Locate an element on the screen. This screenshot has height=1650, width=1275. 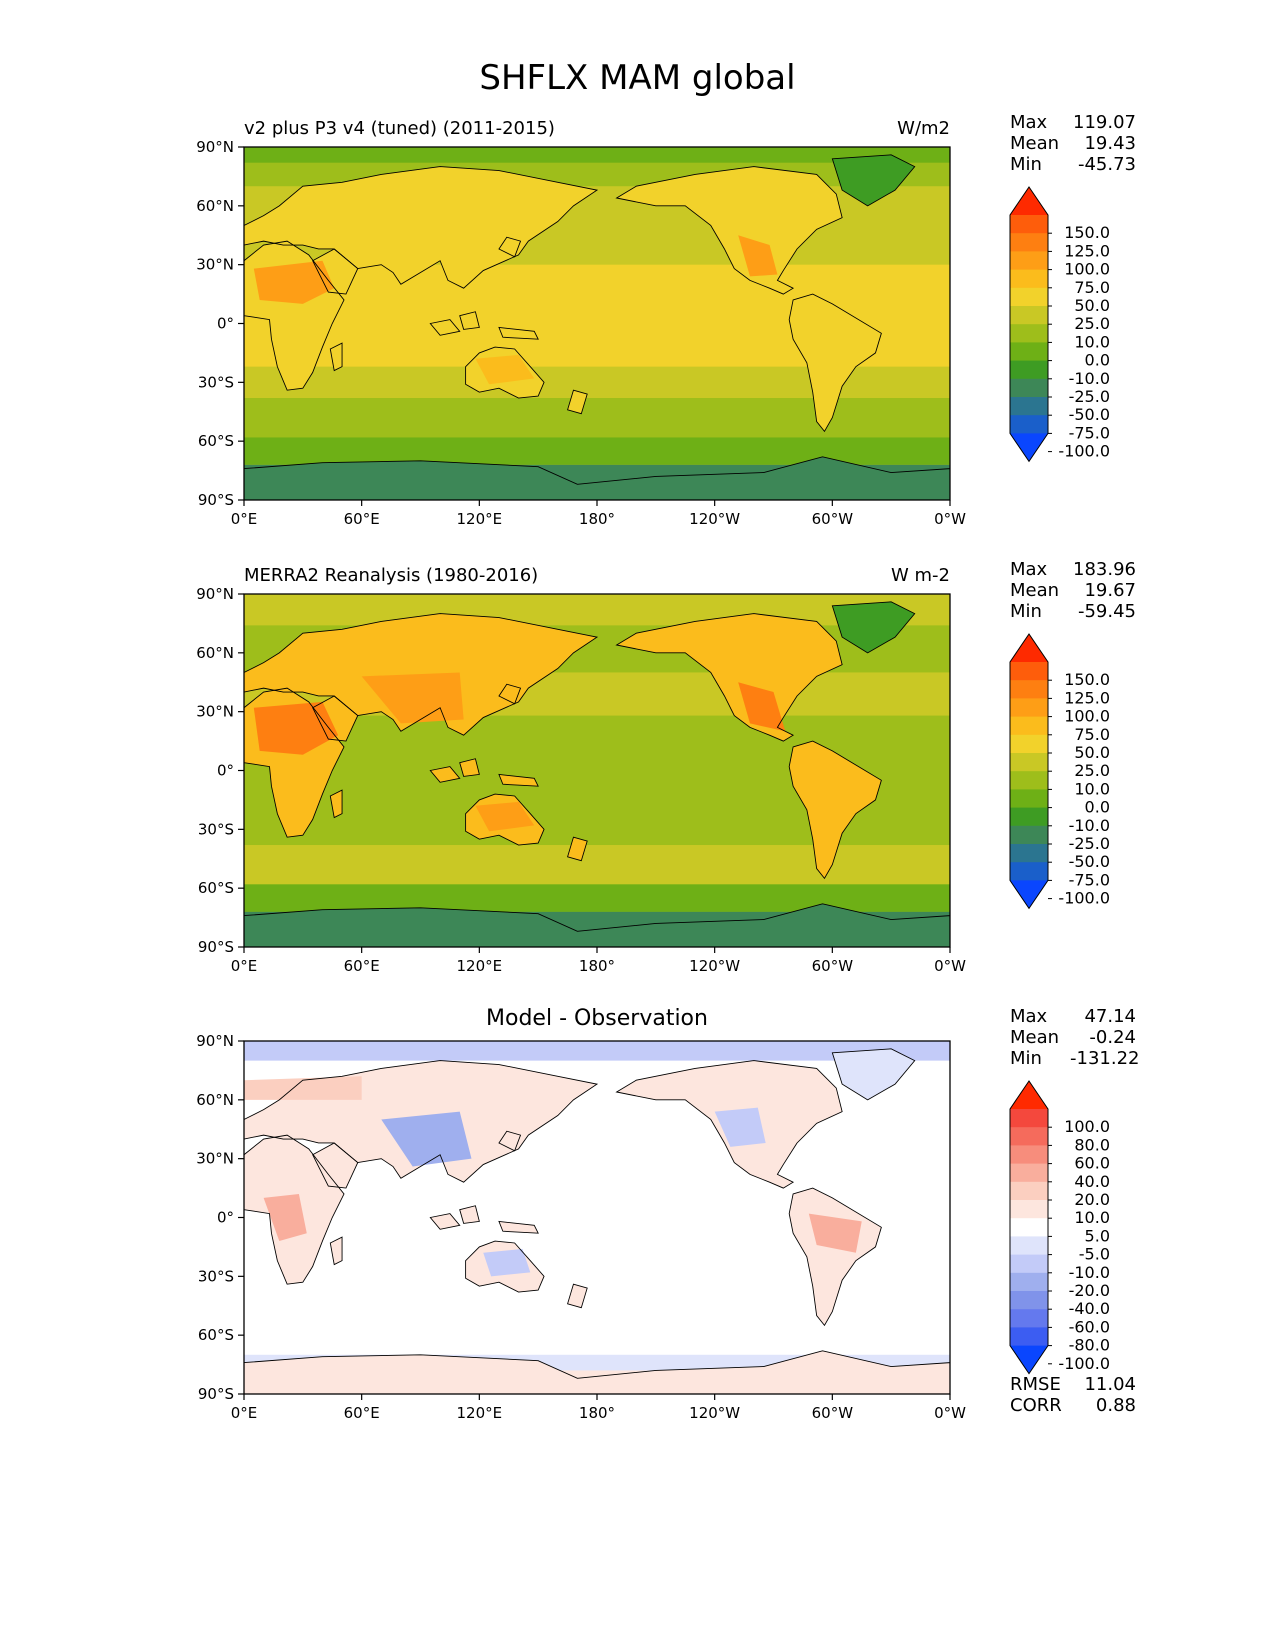
colorbar-level-label: 25.0 is located at coordinates (1092, 323).